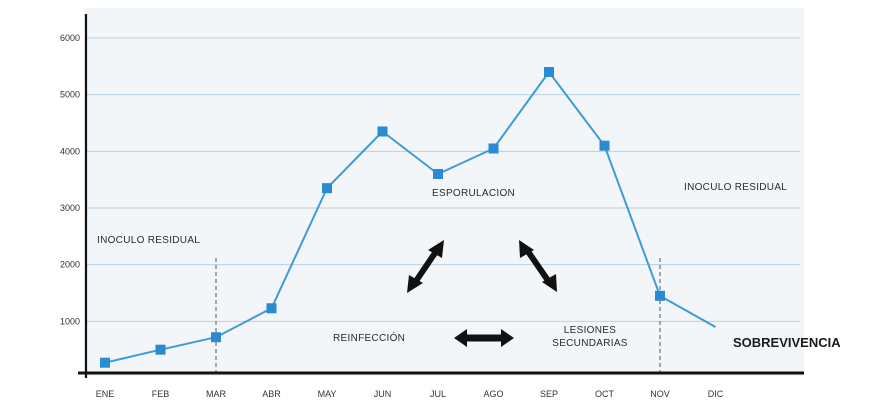  Describe the element at coordinates (590, 330) in the screenshot. I see `annotation-lesiones-line1: LESIONES` at that location.